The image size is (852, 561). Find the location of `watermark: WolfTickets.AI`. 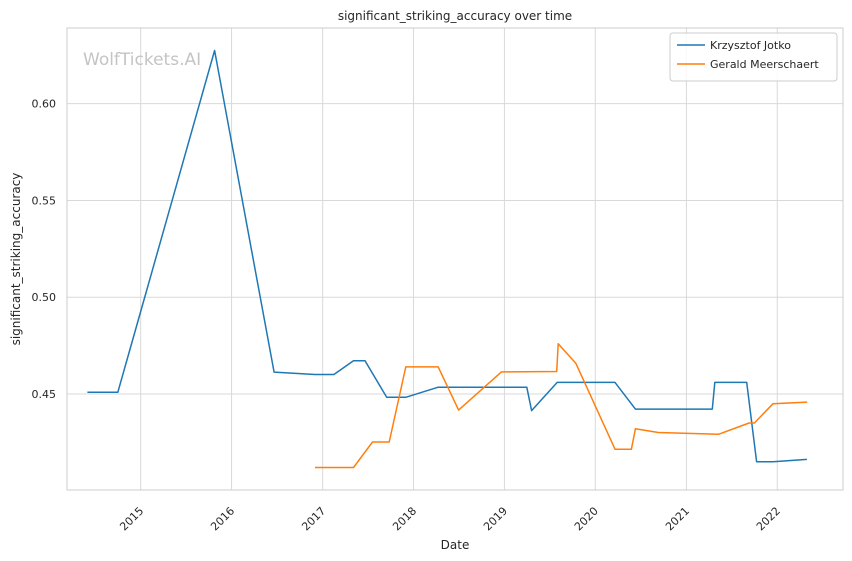

watermark: WolfTickets.AI is located at coordinates (142, 60).